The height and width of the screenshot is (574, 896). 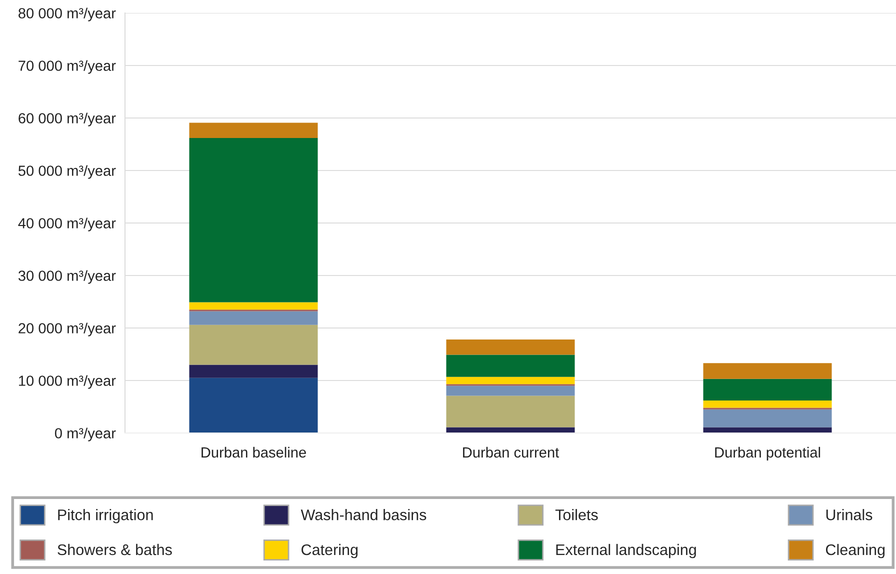 I want to click on legend-label: Toilets, so click(x=576, y=514).